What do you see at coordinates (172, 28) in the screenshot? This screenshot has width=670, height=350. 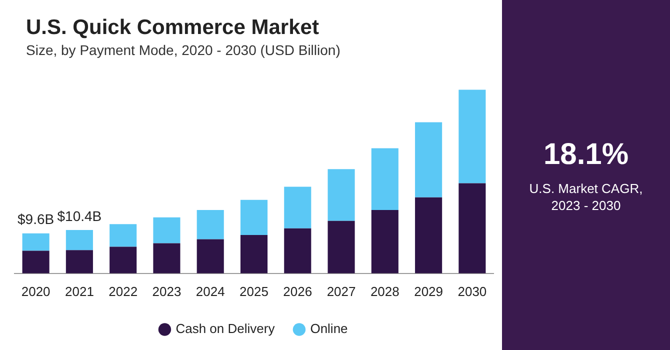 I see `chart-title: U.S. Quick Commerce Market` at bounding box center [172, 28].